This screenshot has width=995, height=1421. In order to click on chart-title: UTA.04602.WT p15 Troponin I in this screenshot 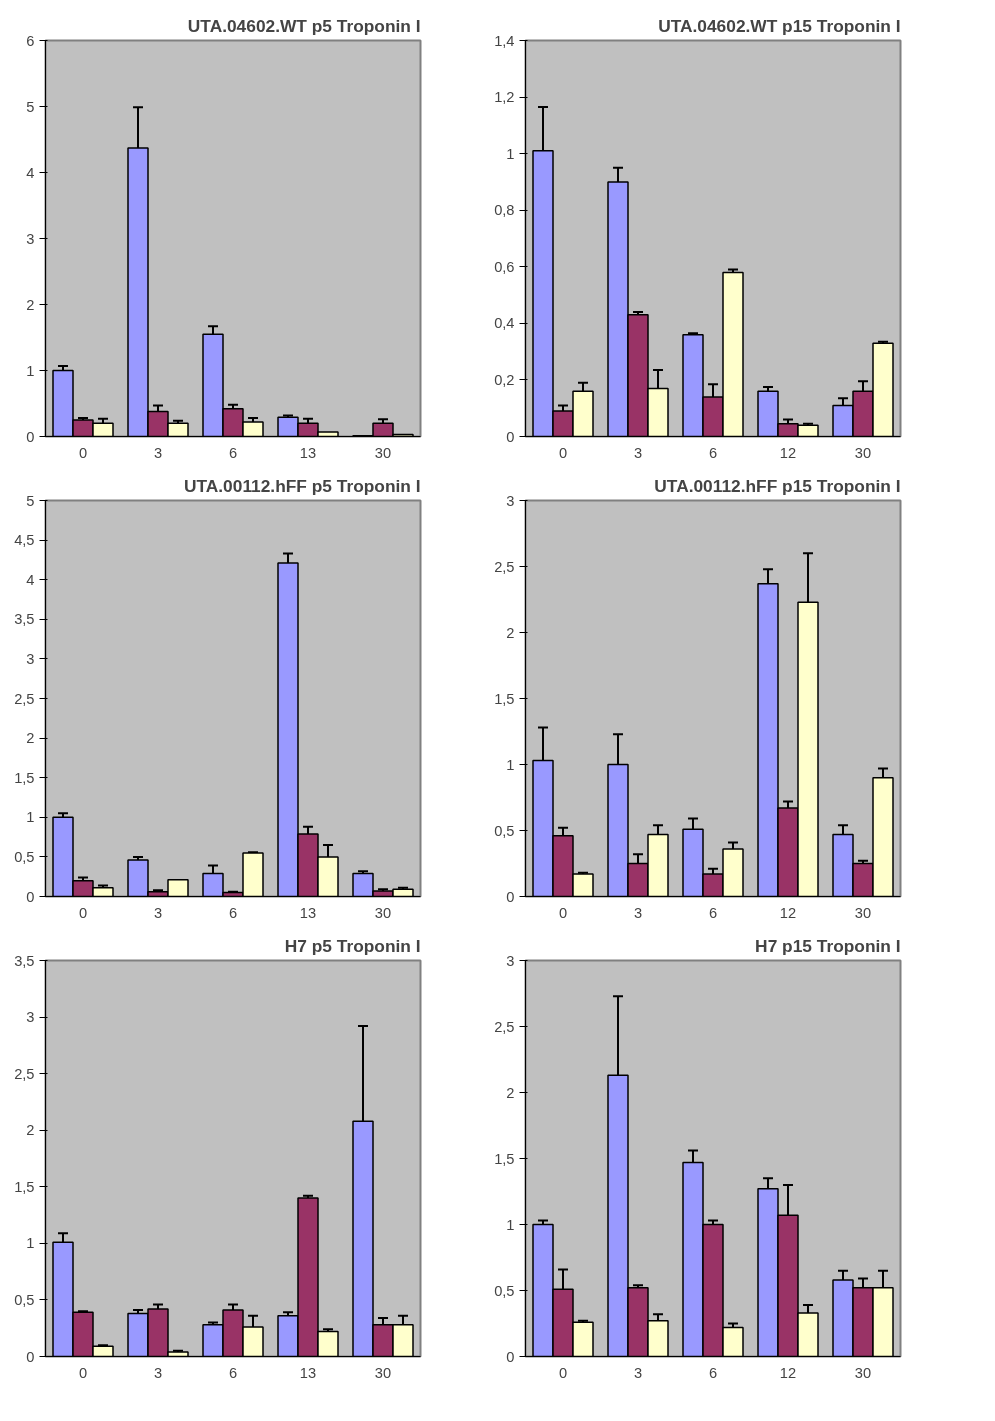, I will do `click(779, 25)`.